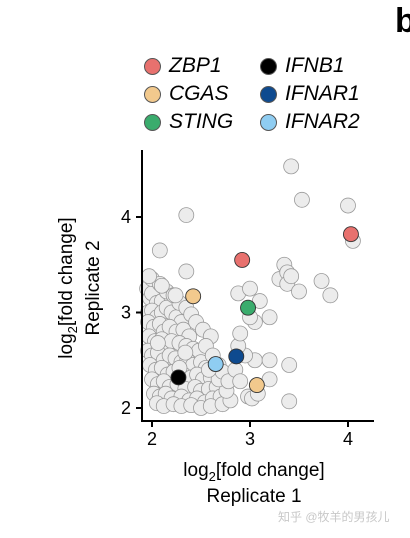 The height and width of the screenshot is (538, 410). I want to click on legend-label-sting: STING, so click(201, 121).